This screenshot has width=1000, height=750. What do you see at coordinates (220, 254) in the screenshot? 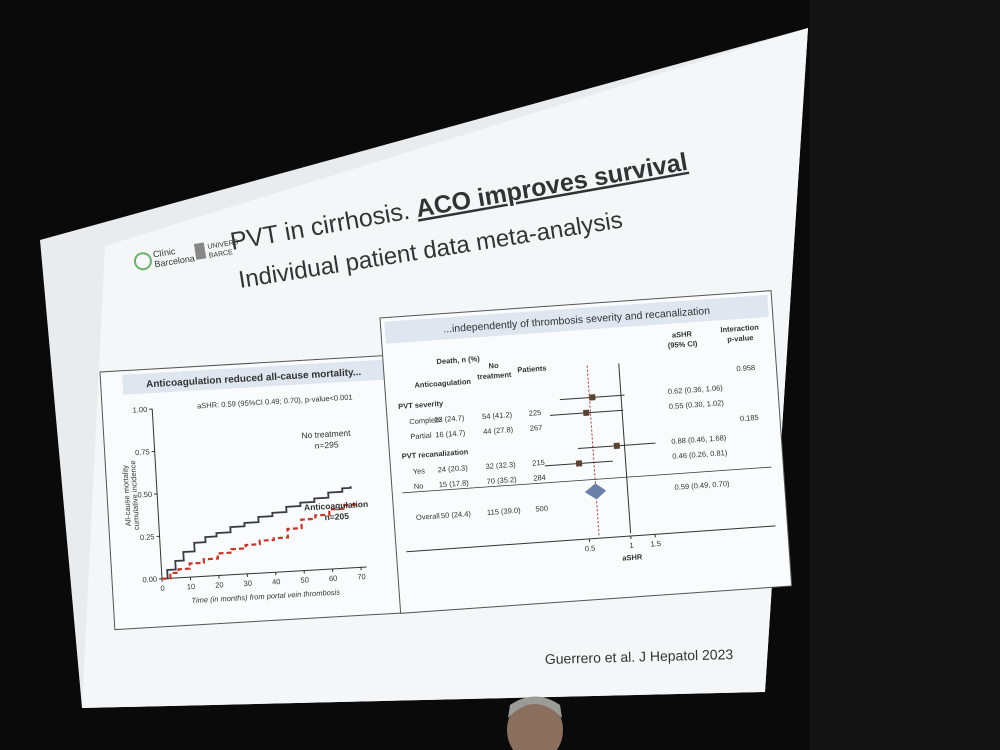
I see `logo-text: BARCE` at bounding box center [220, 254].